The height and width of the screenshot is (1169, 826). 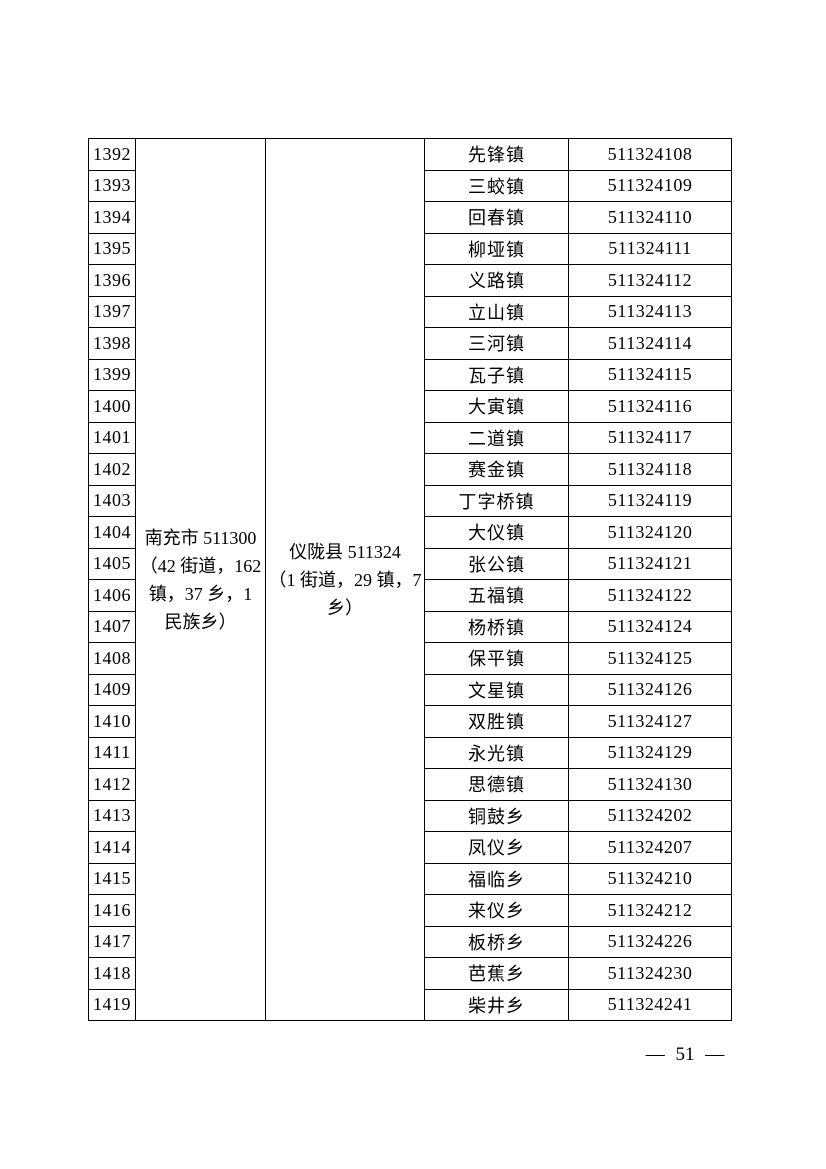 I want to click on division-code: 511324109, so click(x=650, y=185).